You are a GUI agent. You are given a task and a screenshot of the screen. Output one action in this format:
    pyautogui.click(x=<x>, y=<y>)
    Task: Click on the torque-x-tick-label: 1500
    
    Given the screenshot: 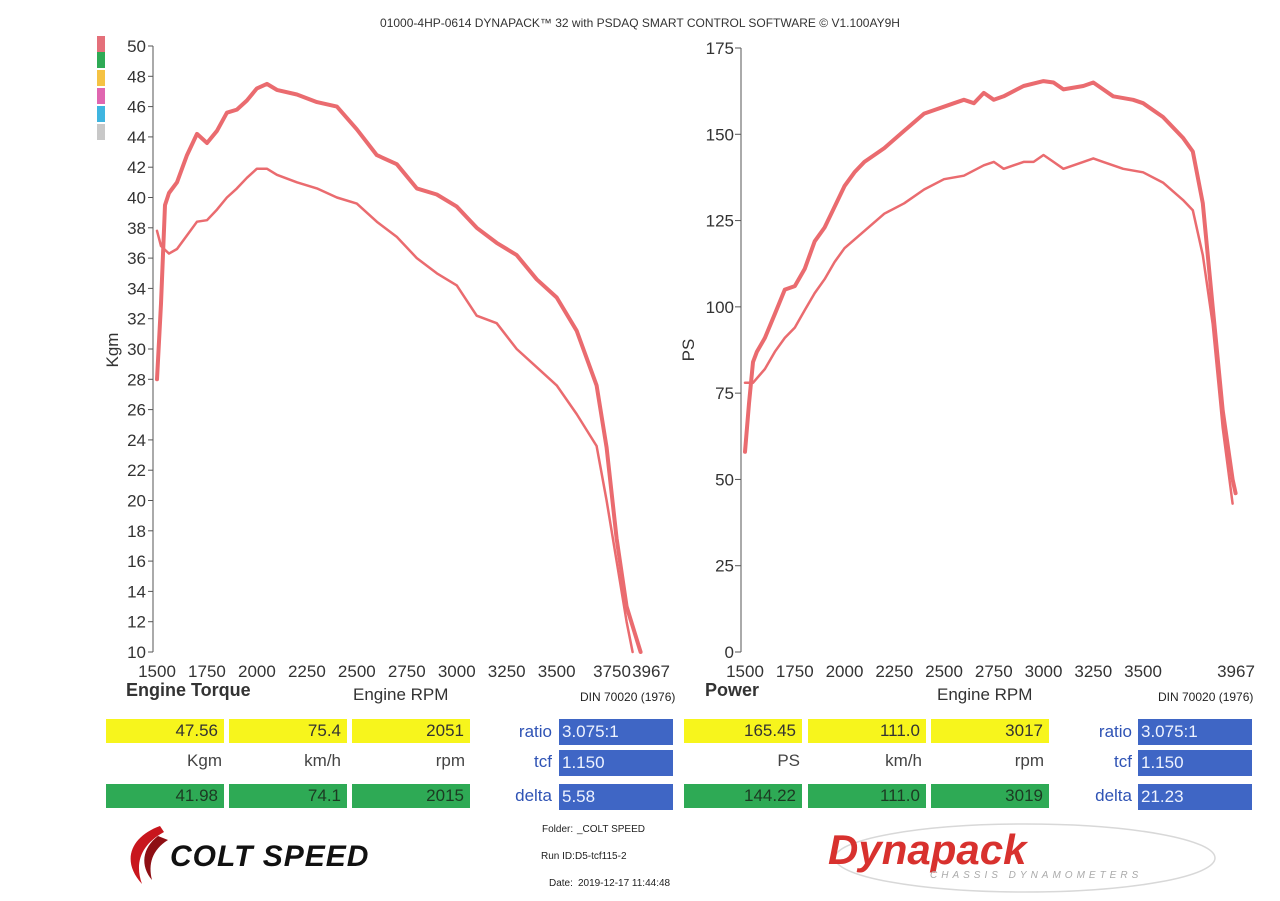 What is the action you would take?
    pyautogui.click(x=157, y=671)
    